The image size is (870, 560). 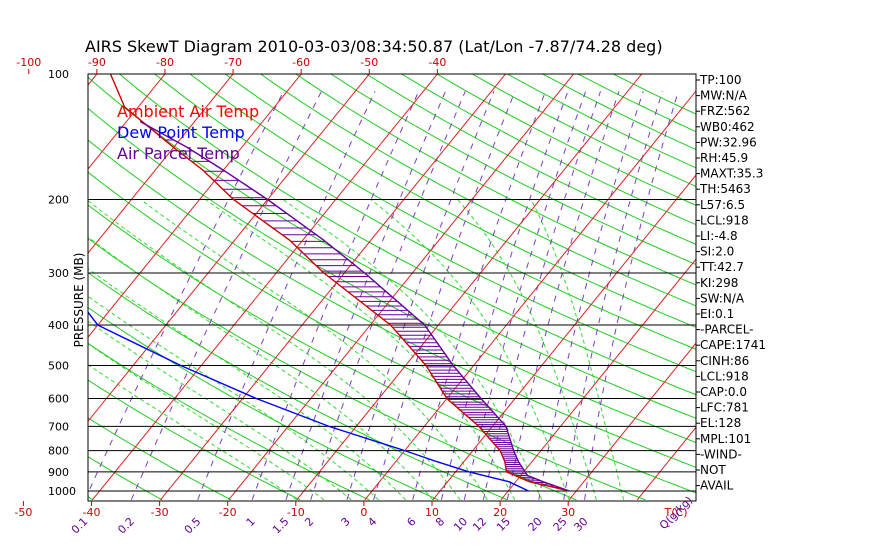 What do you see at coordinates (500, 512) in the screenshot?
I see `bottom-temp-tick-label: 20` at bounding box center [500, 512].